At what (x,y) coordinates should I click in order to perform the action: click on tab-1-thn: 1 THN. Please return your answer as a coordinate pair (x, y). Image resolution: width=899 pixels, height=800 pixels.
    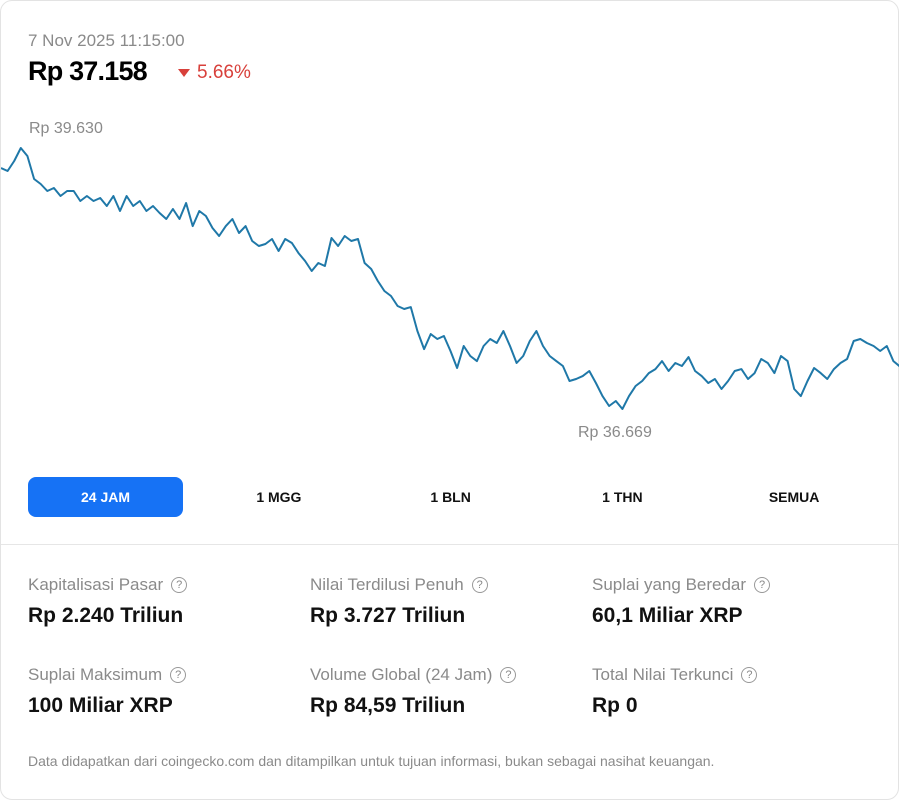
    Looking at the image, I should click on (622, 497).